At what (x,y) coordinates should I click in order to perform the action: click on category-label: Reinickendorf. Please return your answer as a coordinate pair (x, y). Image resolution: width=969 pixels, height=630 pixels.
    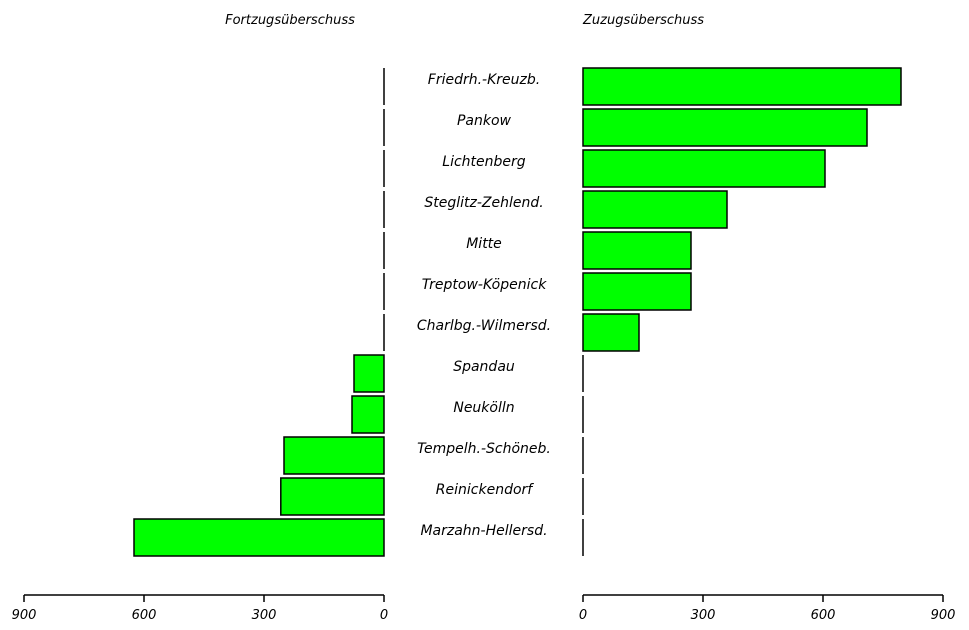
    Looking at the image, I should click on (485, 490).